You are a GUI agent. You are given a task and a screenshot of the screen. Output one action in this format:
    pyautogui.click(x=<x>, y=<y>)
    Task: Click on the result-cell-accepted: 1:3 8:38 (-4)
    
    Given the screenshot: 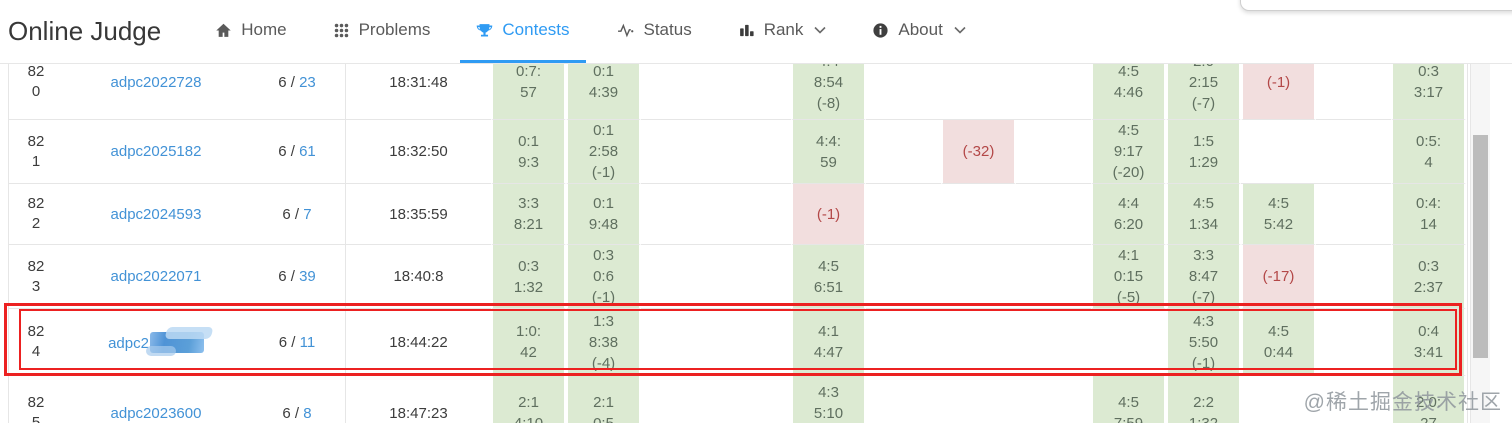 What is the action you would take?
    pyautogui.click(x=603, y=342)
    